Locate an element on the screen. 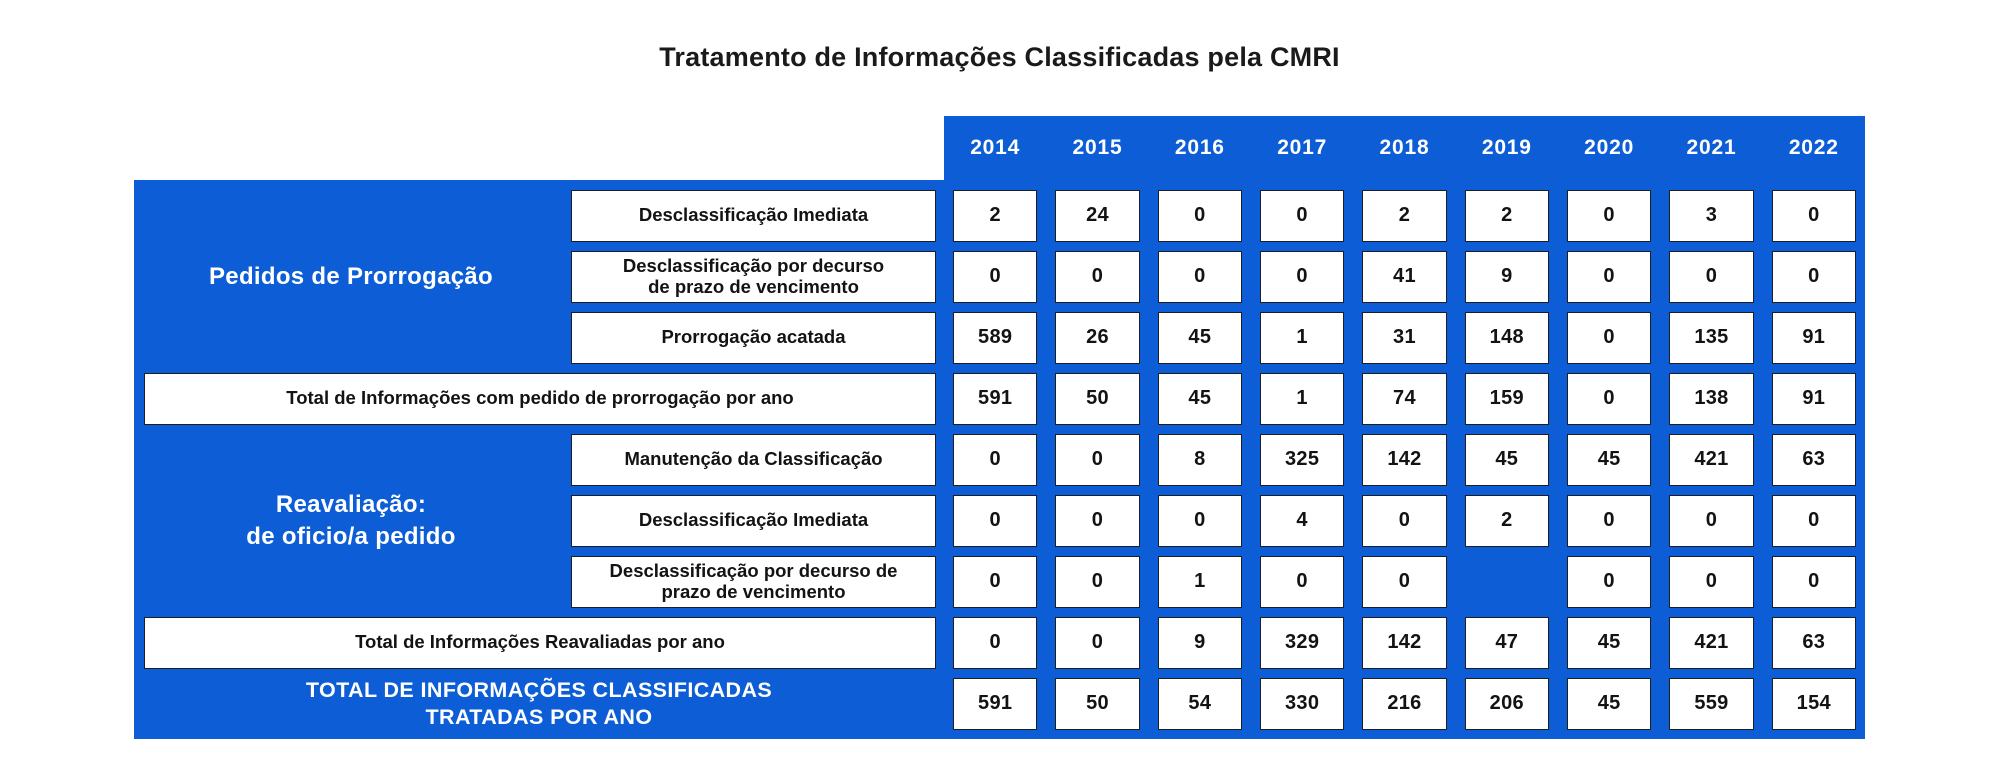 The image size is (2000, 779). data-cell: 91 is located at coordinates (1814, 337).